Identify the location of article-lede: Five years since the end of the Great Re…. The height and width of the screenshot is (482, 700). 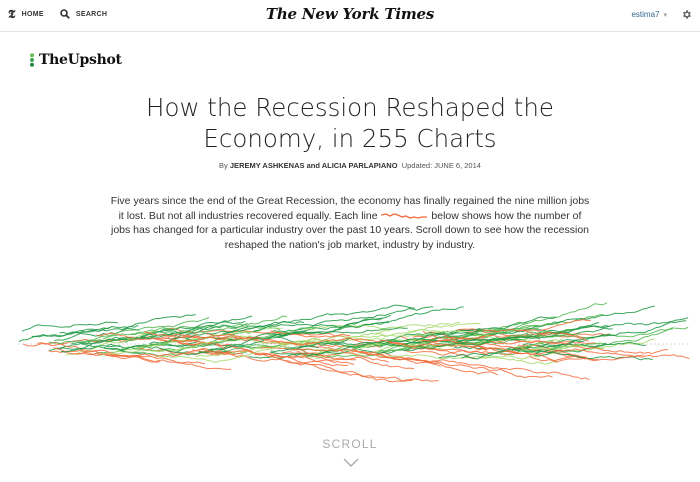
(350, 223).